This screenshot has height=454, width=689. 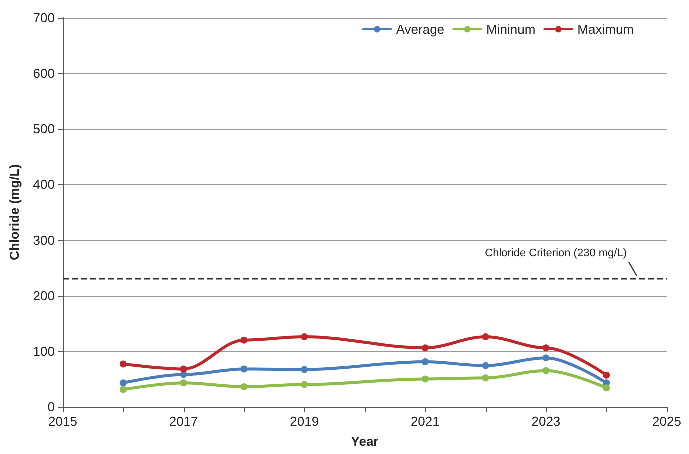 What do you see at coordinates (425, 421) in the screenshot?
I see `x-tick-label: 2021` at bounding box center [425, 421].